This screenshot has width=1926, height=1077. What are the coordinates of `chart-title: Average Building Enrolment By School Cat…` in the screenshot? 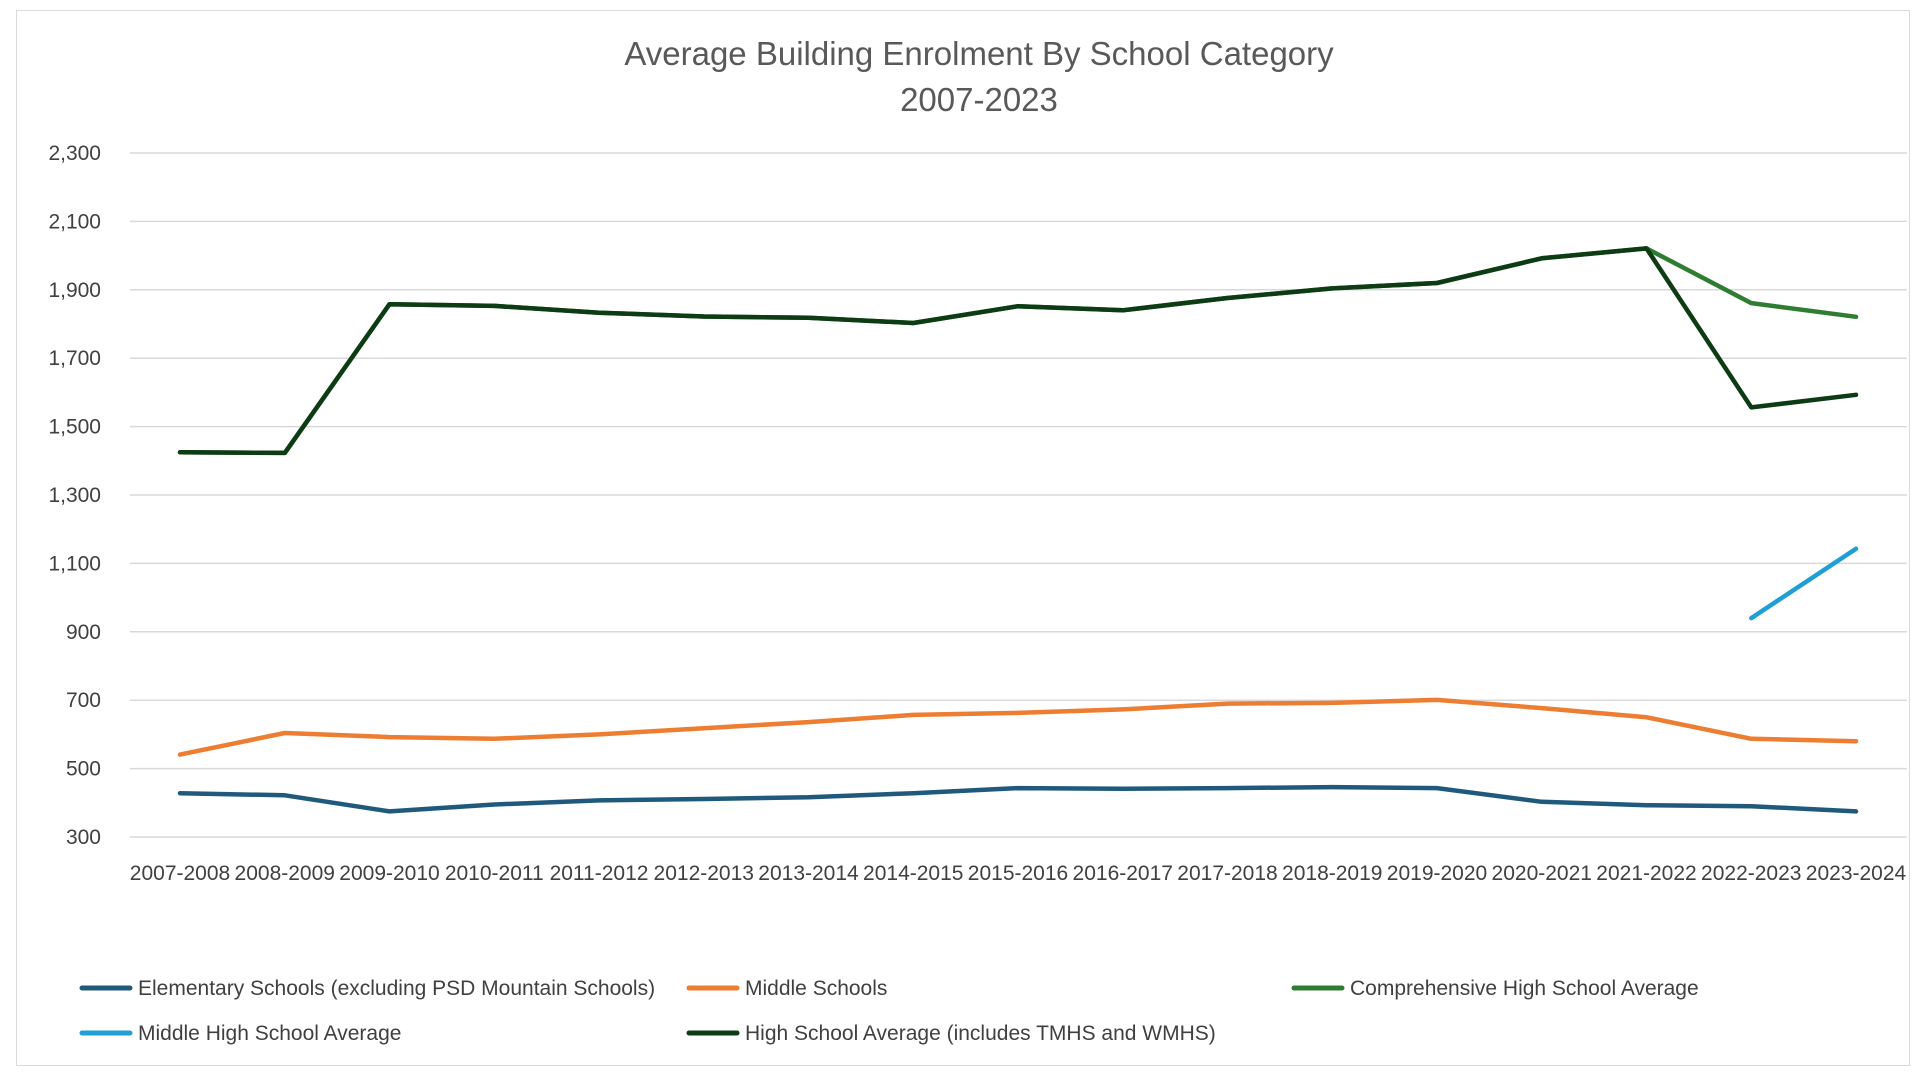 It's located at (979, 53).